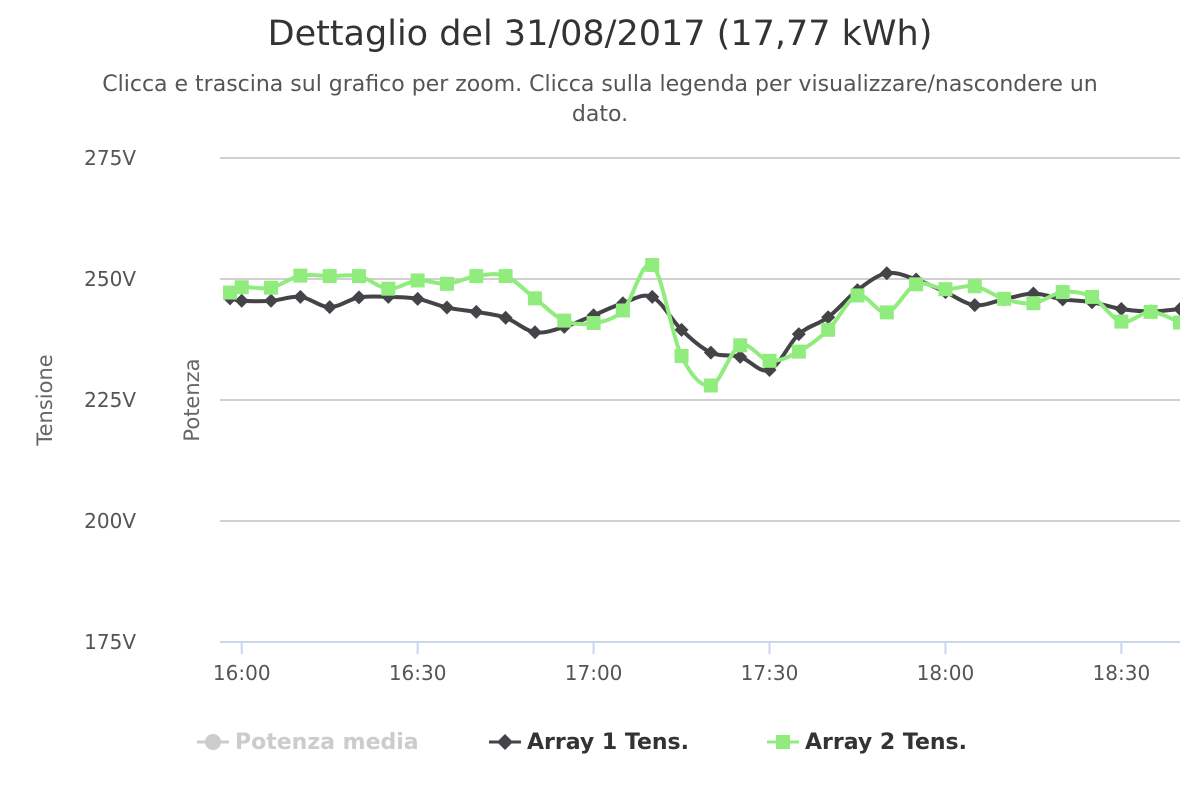  I want to click on series-array-2-tens, so click(705, 325).